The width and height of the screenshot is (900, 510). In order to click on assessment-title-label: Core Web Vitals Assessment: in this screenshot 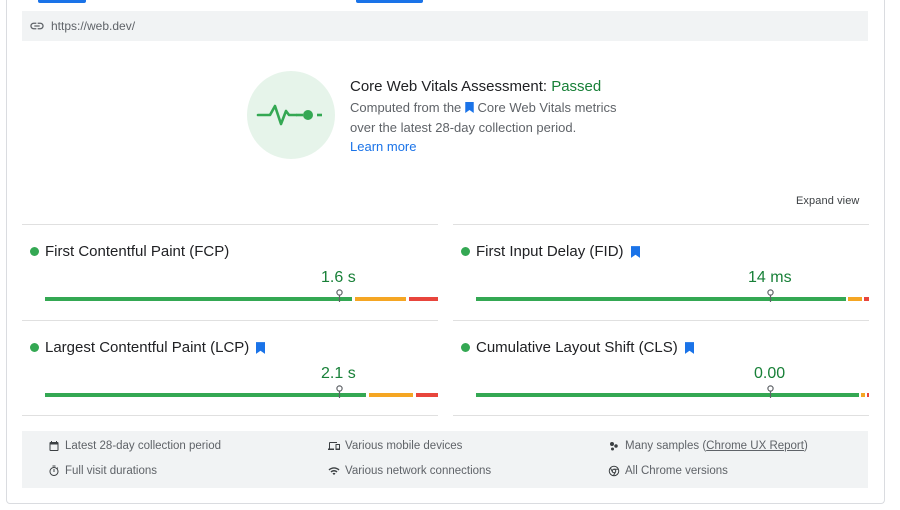, I will do `click(451, 86)`.